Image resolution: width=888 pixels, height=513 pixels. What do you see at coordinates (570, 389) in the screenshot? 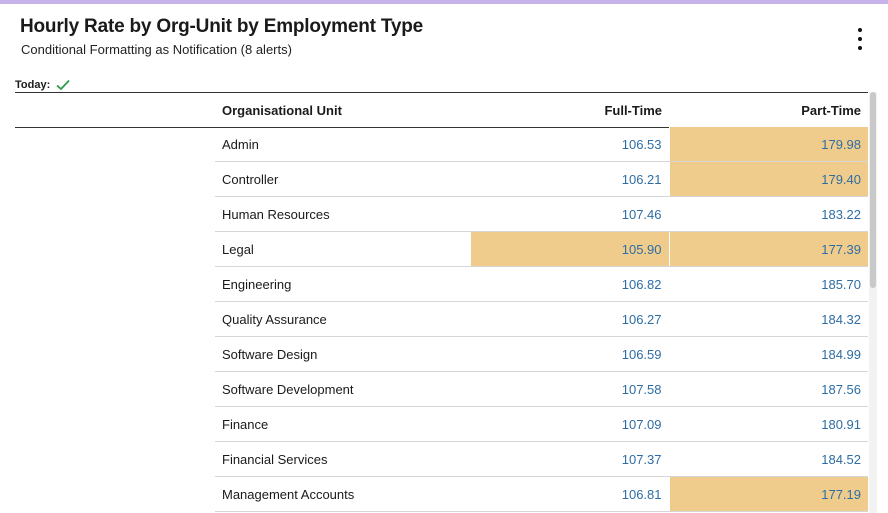
I see `full-time-rate-cell: 107.58` at bounding box center [570, 389].